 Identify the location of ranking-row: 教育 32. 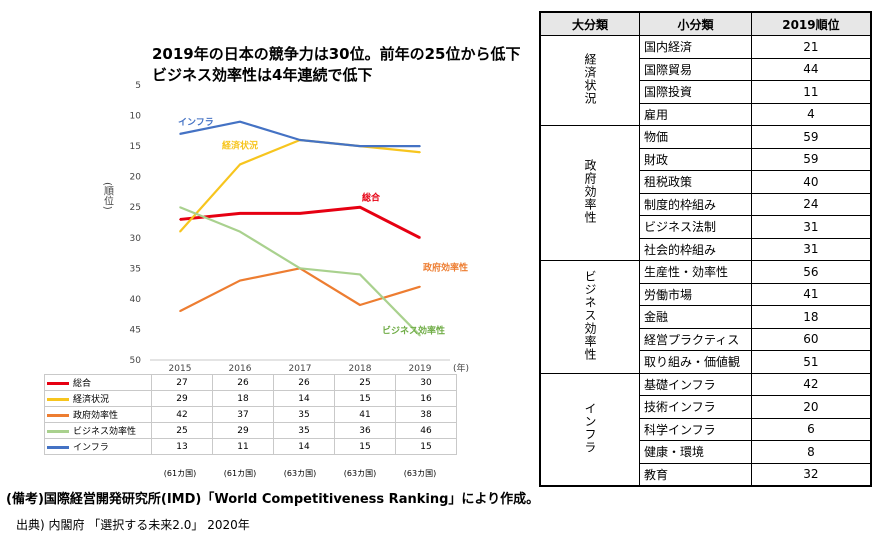
(706, 474).